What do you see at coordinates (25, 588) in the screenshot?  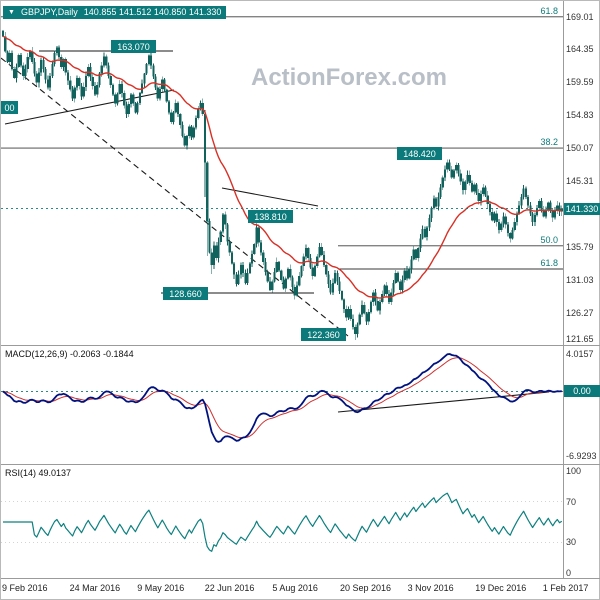 I see `date-axis-label: 9 Feb 2016` at bounding box center [25, 588].